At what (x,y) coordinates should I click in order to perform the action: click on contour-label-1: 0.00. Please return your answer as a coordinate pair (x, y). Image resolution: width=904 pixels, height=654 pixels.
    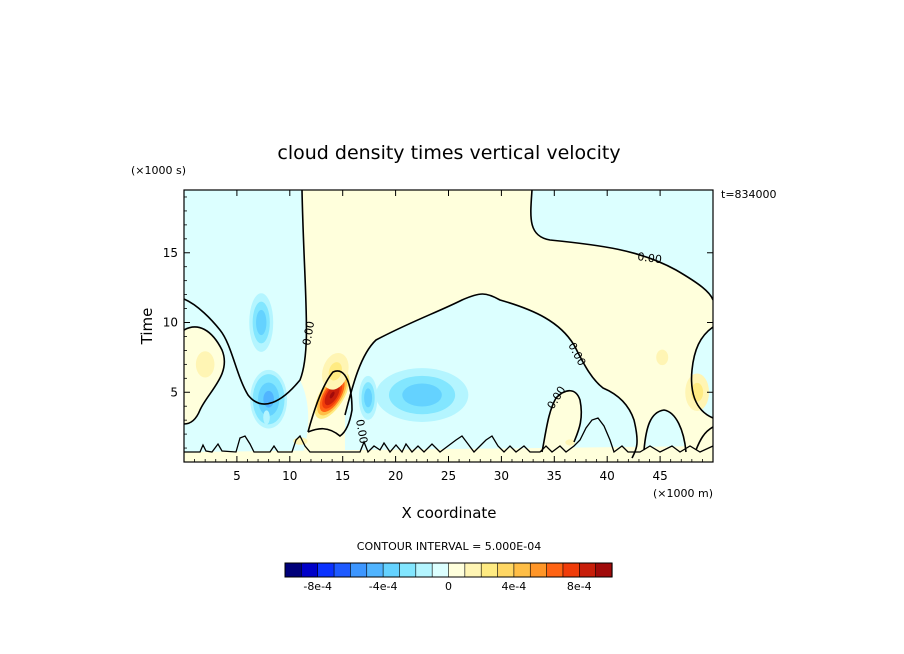
    Looking at the image, I should click on (308, 333).